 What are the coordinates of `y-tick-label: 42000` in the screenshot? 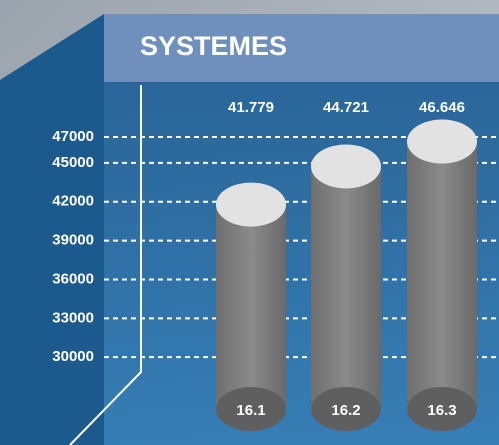 It's located at (73, 201).